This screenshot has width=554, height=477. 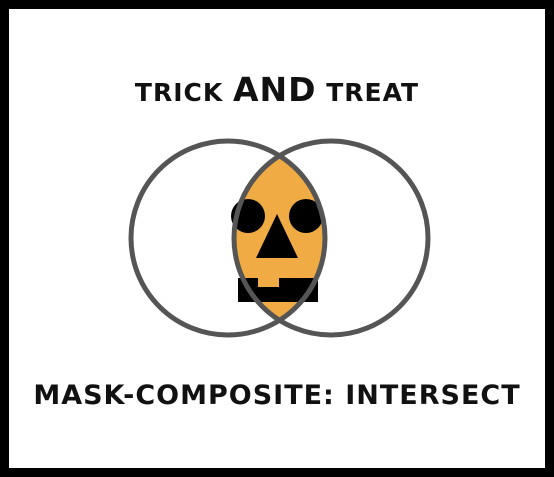 What do you see at coordinates (277, 395) in the screenshot?
I see `caption-mask-composite: MASK-COMPOSITE: INTERSECT` at bounding box center [277, 395].